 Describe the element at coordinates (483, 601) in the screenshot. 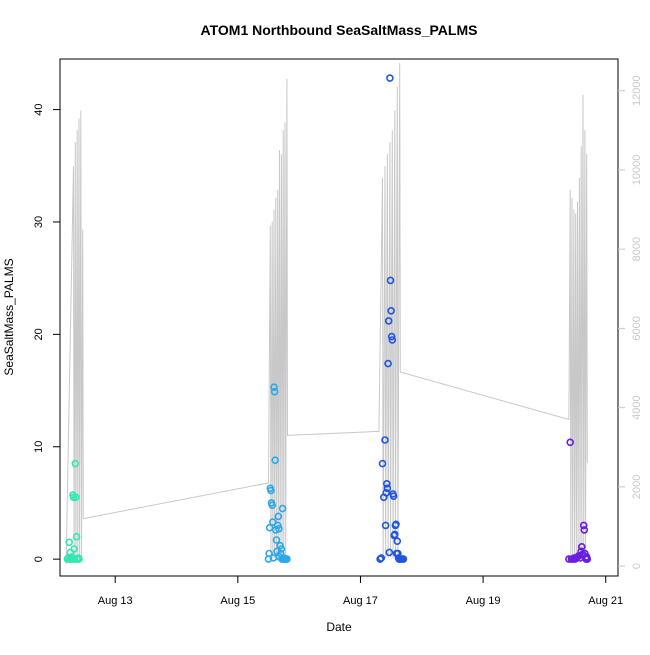

I see `x-tick-label: Aug 19` at that location.